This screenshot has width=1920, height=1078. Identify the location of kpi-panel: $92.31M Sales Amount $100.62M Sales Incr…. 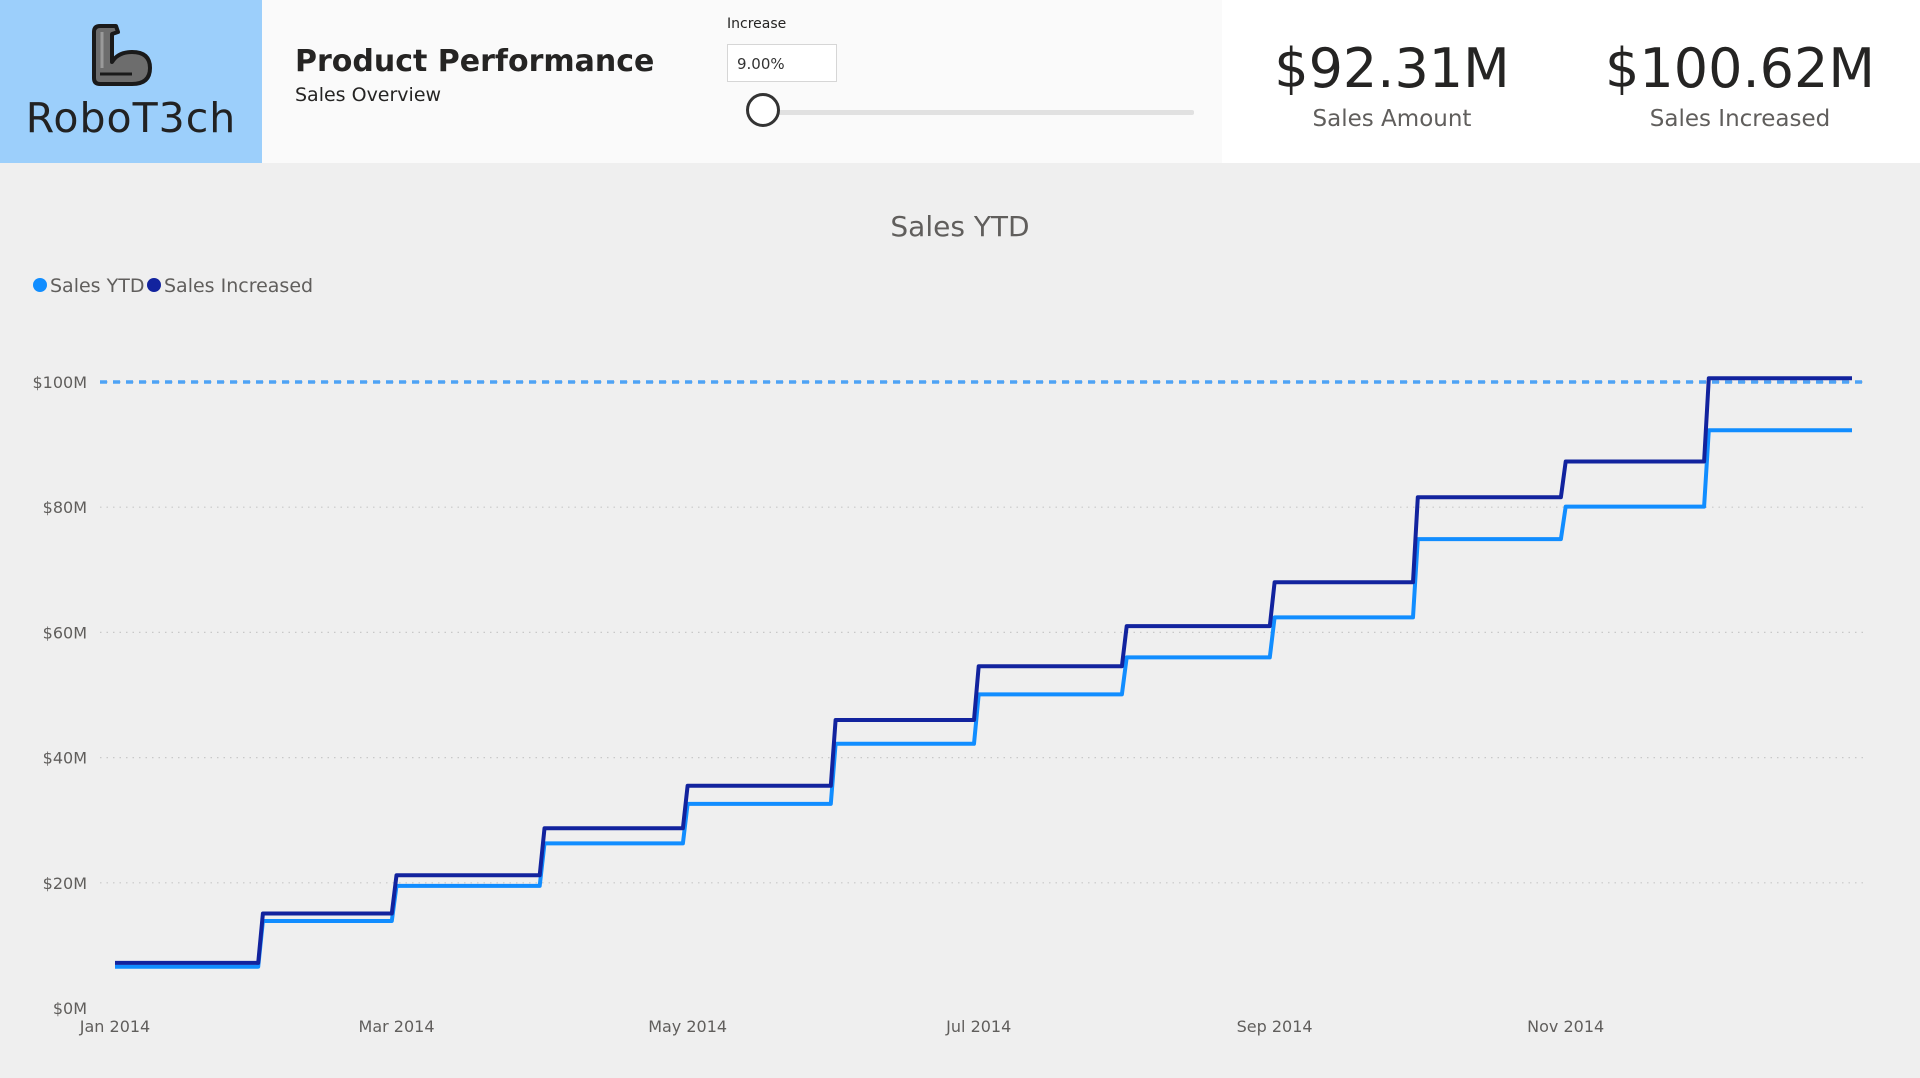
(1571, 81).